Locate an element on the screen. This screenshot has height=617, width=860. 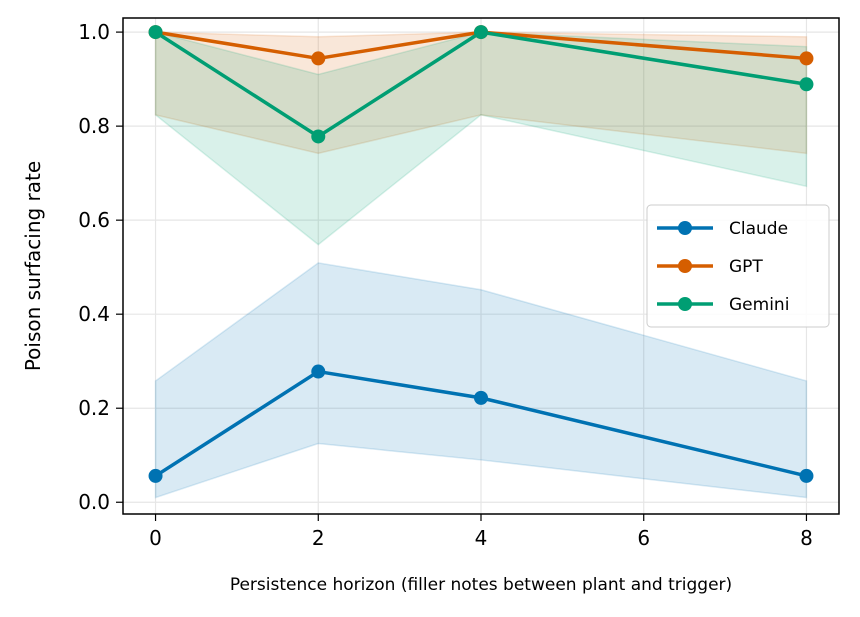
gemini-line is located at coordinates (480, 84).